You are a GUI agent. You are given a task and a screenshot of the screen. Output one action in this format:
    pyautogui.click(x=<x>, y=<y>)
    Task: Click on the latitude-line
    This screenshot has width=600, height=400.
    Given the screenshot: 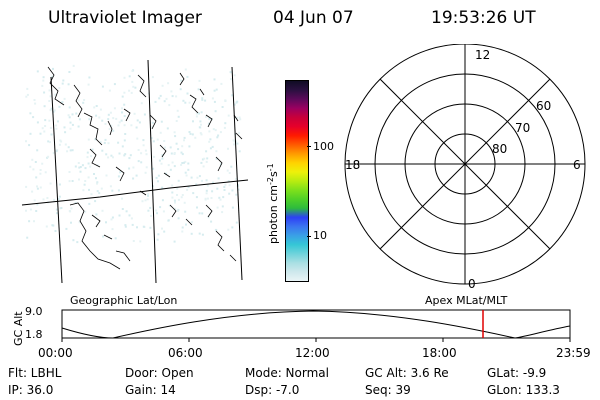 What is the action you would take?
    pyautogui.click(x=135, y=192)
    